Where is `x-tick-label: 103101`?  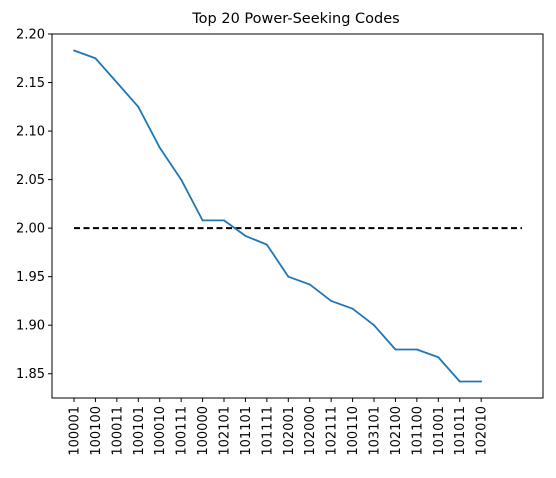 x-tick-label: 103101 is located at coordinates (375, 431).